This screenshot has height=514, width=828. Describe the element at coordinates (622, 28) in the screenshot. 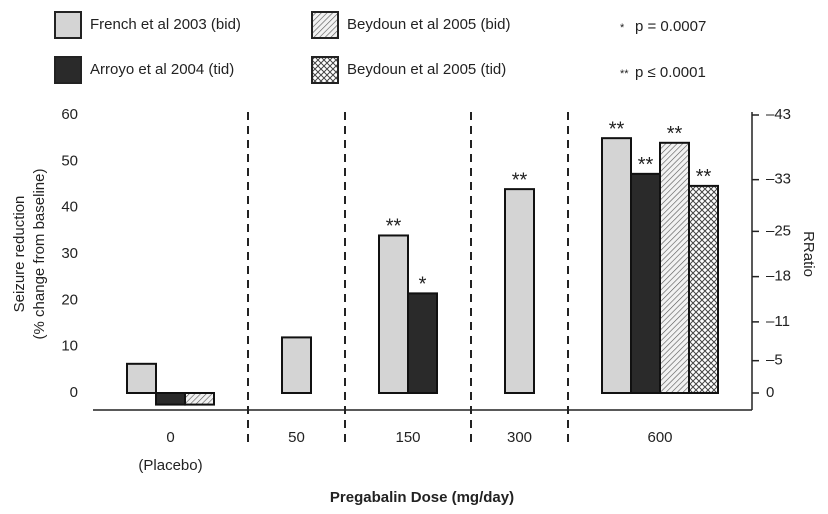

I see `note-symbol: *` at that location.